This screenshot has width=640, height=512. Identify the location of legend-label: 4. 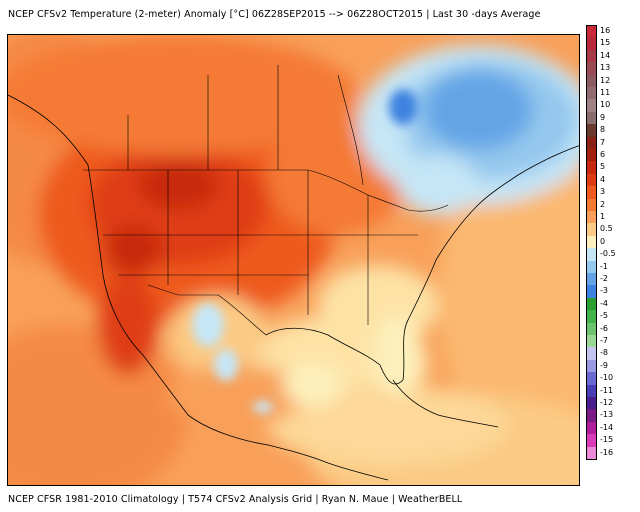
(603, 179).